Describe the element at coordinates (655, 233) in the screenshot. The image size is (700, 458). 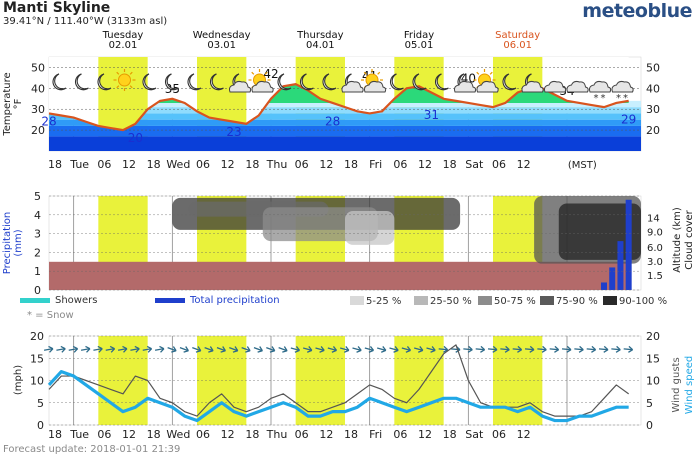
I see `altitude-ytick: 9.0` at that location.